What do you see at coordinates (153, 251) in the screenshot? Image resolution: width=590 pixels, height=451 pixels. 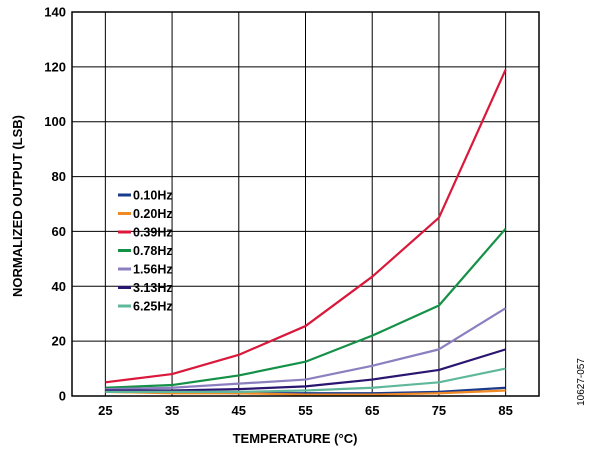 I see `legend-label: 0.78Hz` at bounding box center [153, 251].